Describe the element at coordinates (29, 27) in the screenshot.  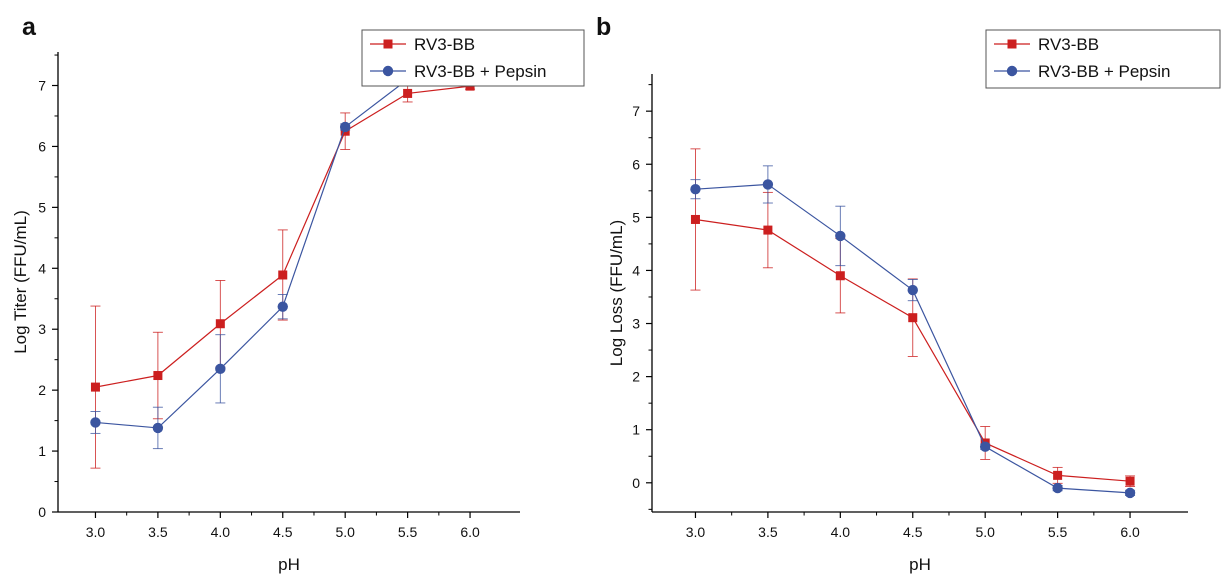
I see `panel-letter: a` at that location.